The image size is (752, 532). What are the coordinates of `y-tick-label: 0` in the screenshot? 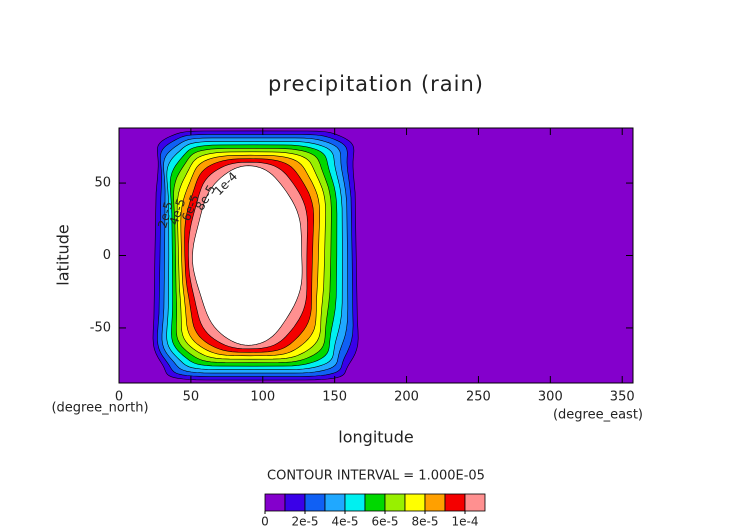 It's located at (107, 255).